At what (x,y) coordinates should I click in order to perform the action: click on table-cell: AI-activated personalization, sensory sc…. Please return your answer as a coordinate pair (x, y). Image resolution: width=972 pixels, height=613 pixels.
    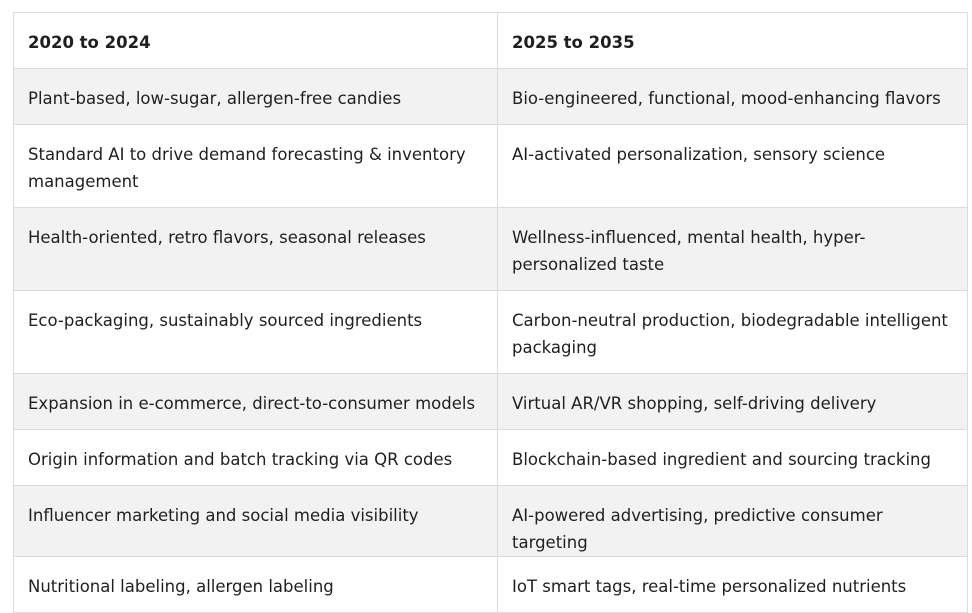
    Looking at the image, I should click on (732, 166).